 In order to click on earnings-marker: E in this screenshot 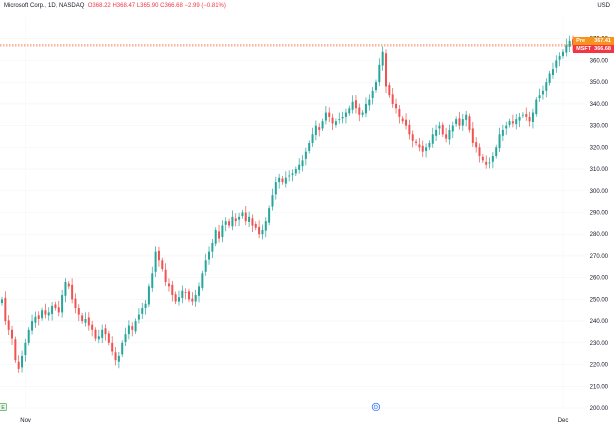, I will do `click(3, 407)`.